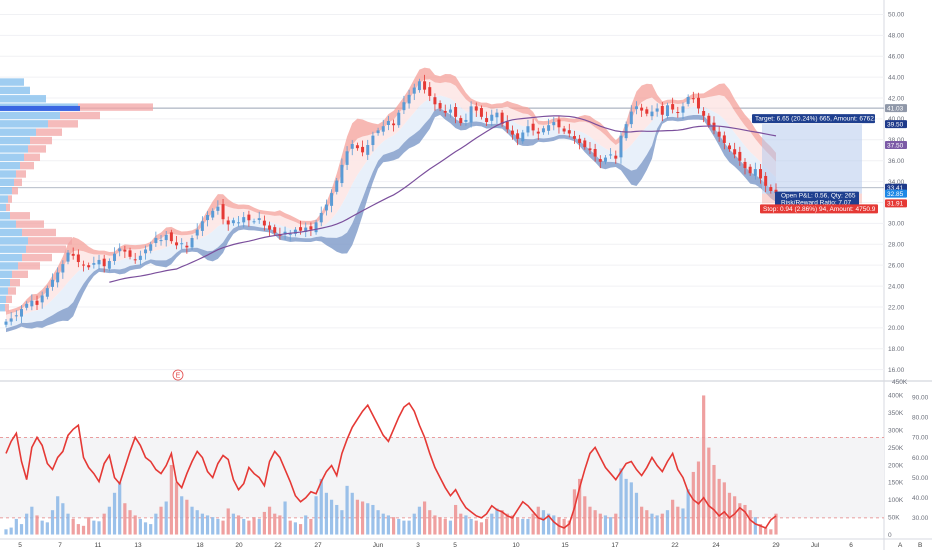 The height and width of the screenshot is (550, 932). What do you see at coordinates (900, 545) in the screenshot?
I see `auto-scale-button: A` at bounding box center [900, 545].